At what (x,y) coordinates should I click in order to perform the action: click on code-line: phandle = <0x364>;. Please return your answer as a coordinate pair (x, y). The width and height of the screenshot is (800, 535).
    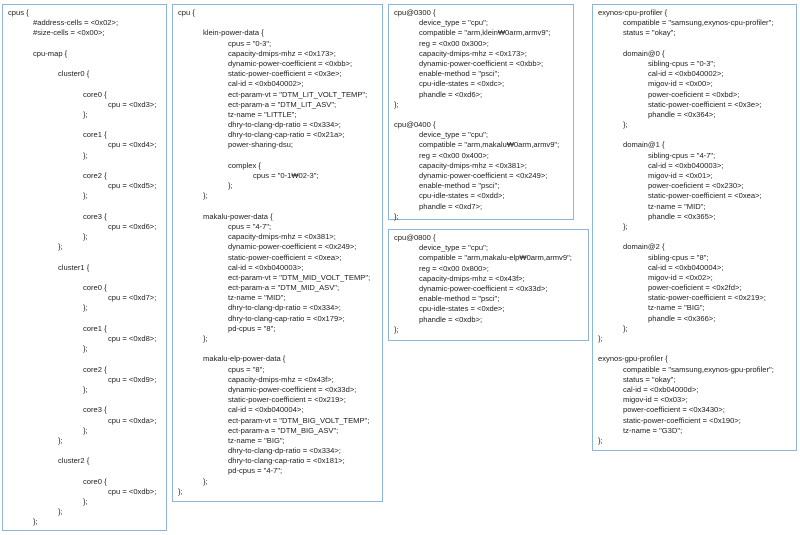
    Looking at the image, I should click on (657, 114).